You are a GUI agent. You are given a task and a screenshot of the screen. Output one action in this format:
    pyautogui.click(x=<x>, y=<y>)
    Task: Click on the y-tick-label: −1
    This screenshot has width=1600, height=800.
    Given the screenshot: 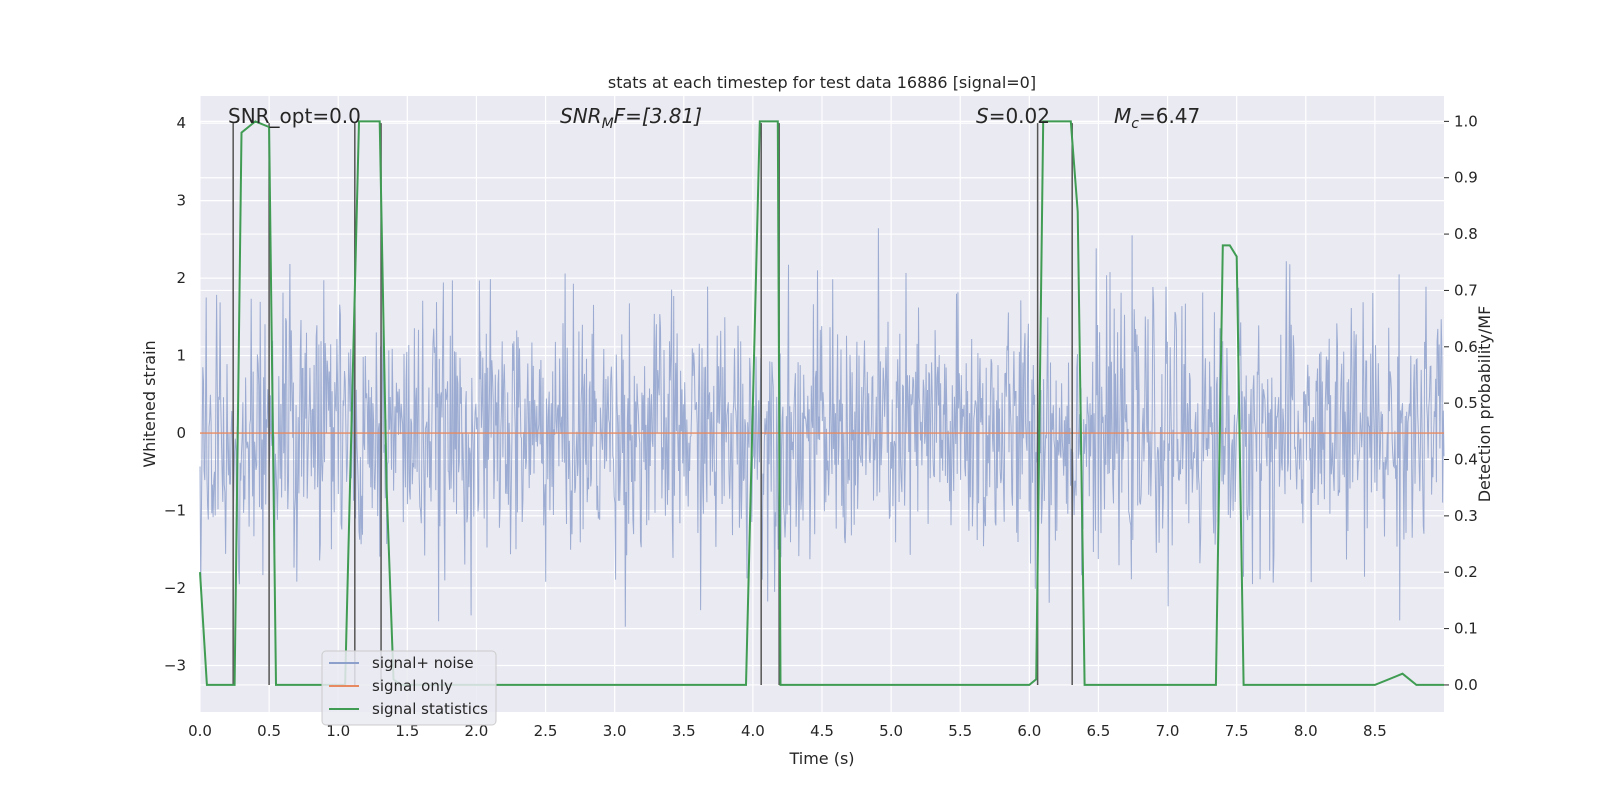 What is the action you would take?
    pyautogui.click(x=175, y=511)
    